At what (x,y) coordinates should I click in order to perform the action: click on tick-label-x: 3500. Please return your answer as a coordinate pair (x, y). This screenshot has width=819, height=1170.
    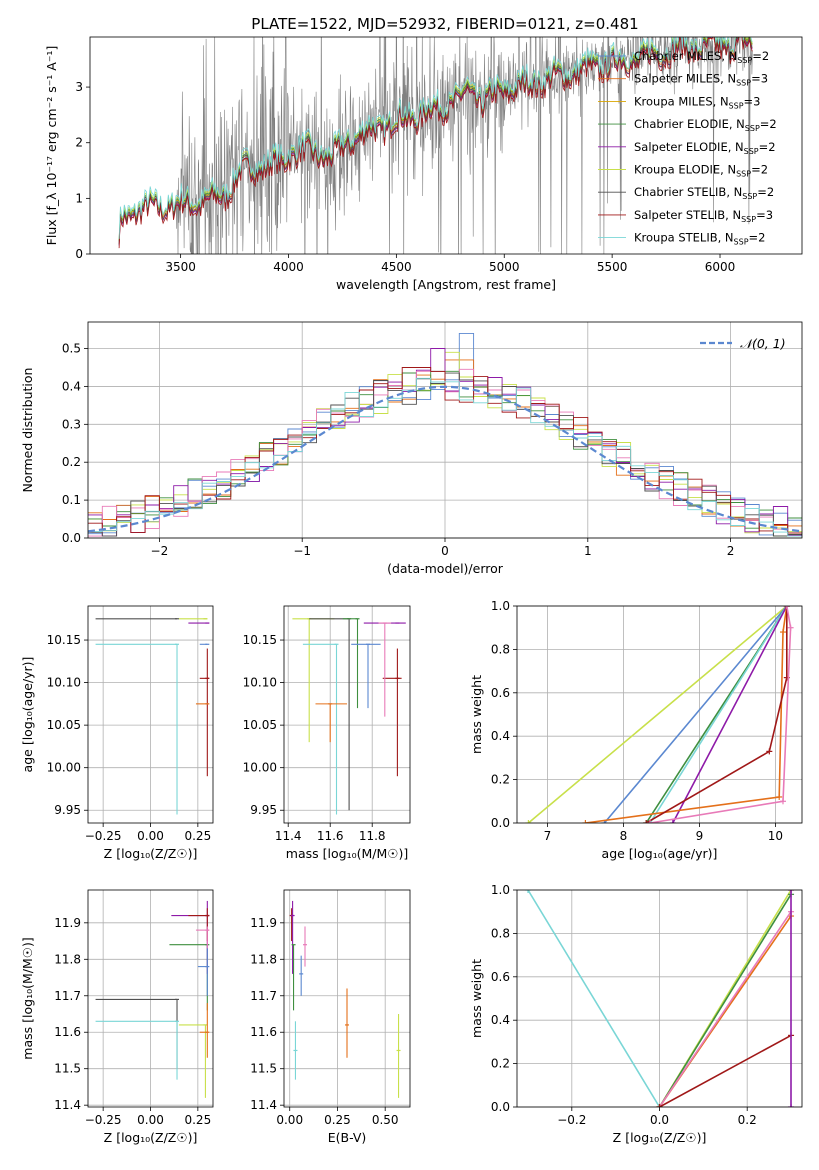
    Looking at the image, I should click on (180, 267).